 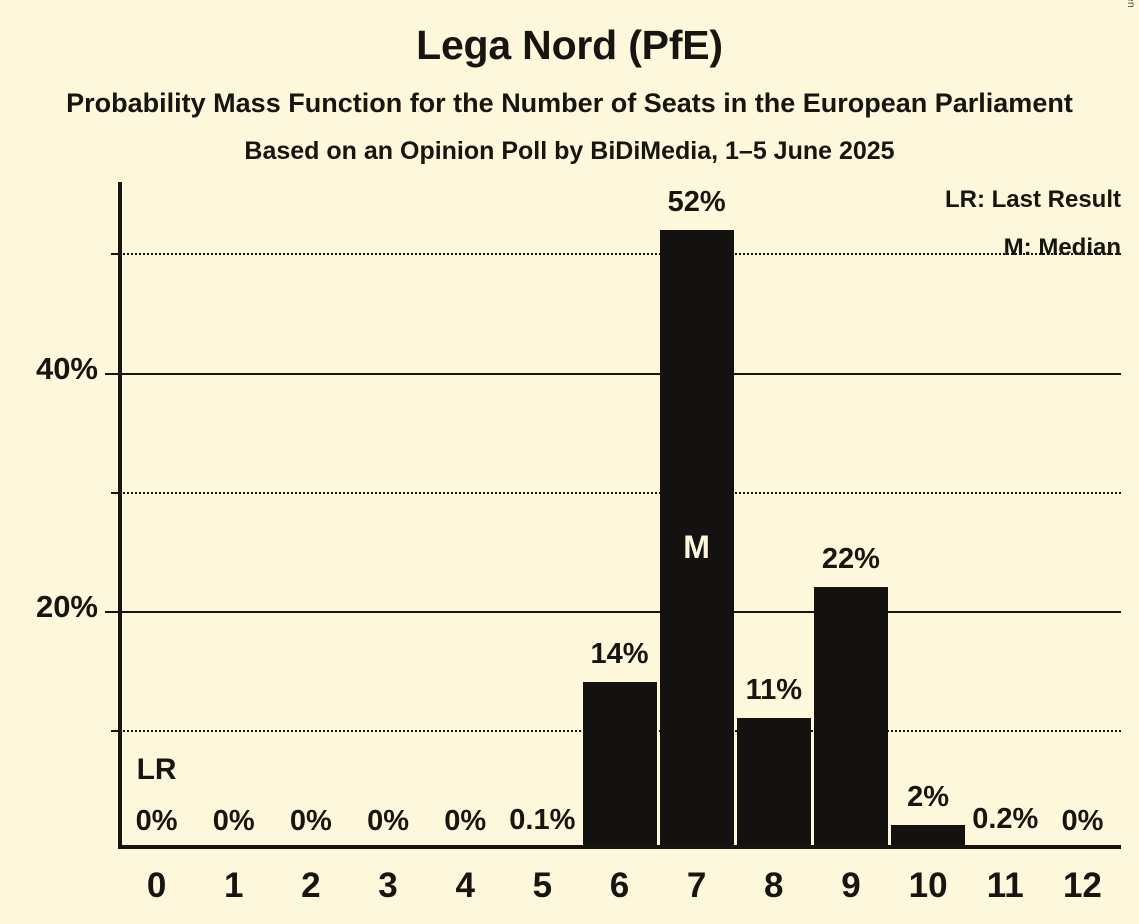 What do you see at coordinates (1131, 4) in the screenshot?
I see `copyright-notice: © 2025 Filip van Laenen` at bounding box center [1131, 4].